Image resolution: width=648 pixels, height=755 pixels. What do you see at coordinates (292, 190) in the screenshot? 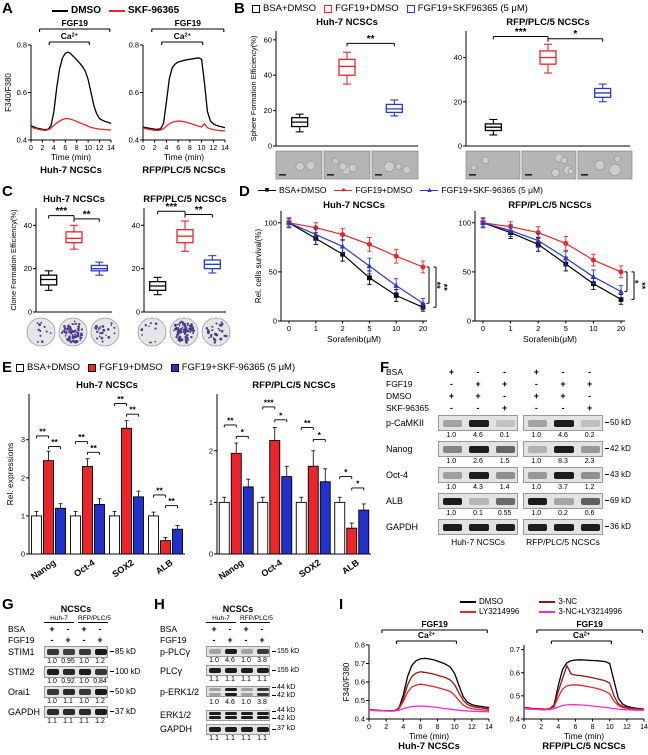
I see `legend-item: ■ BSA+DMSO` at bounding box center [292, 190].